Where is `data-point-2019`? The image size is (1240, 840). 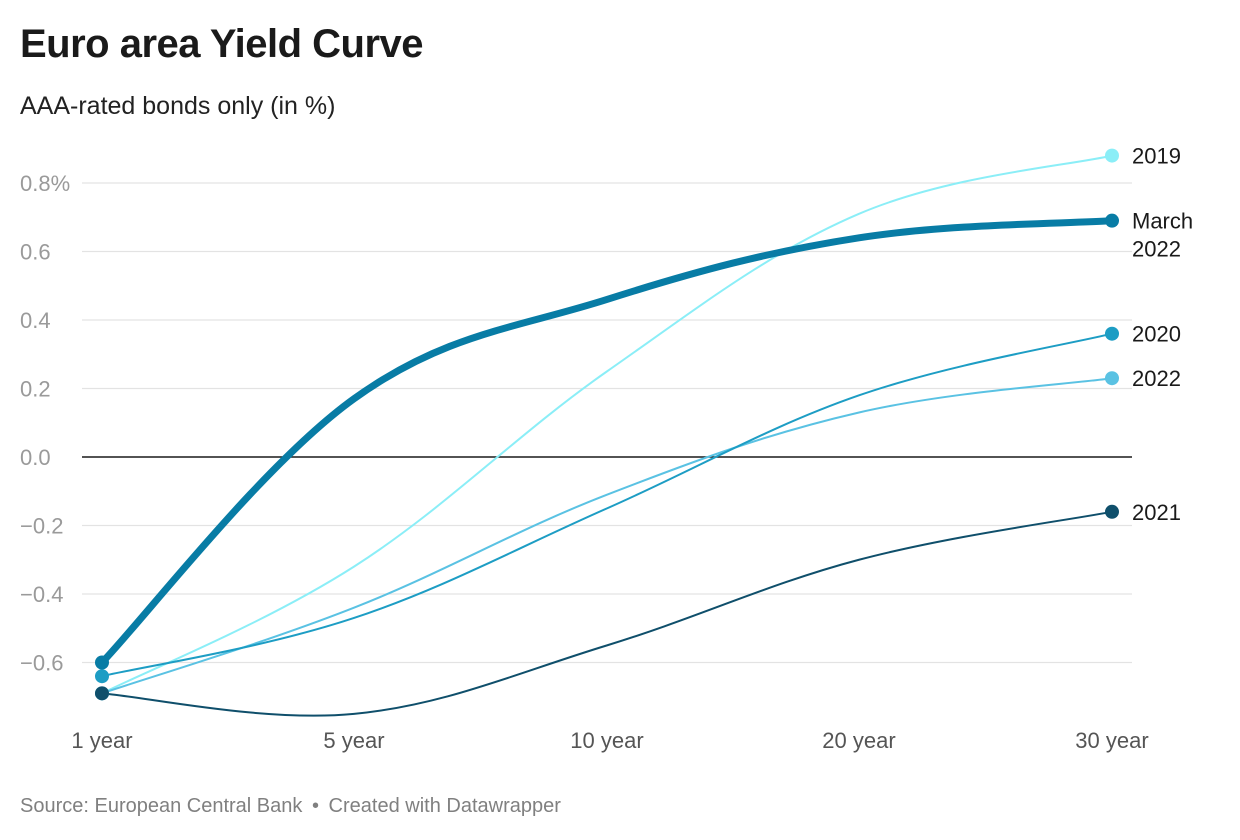 data-point-2019 is located at coordinates (1112, 155).